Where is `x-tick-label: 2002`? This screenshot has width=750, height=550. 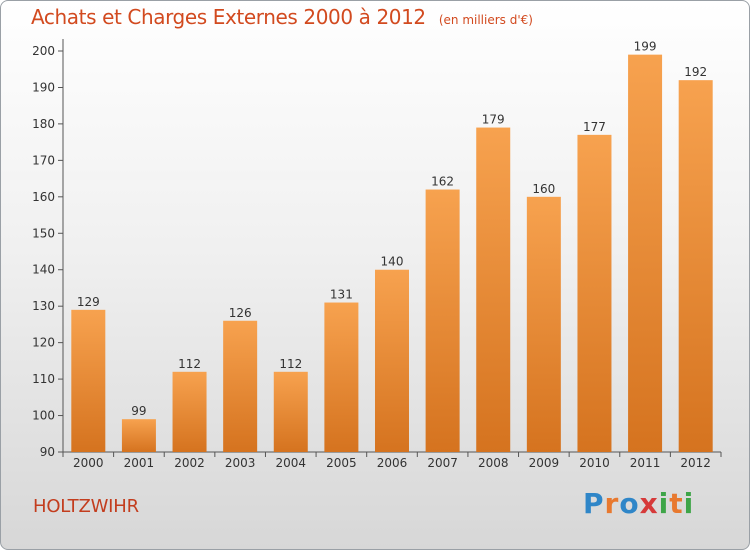
x-tick-label: 2002 is located at coordinates (189, 463).